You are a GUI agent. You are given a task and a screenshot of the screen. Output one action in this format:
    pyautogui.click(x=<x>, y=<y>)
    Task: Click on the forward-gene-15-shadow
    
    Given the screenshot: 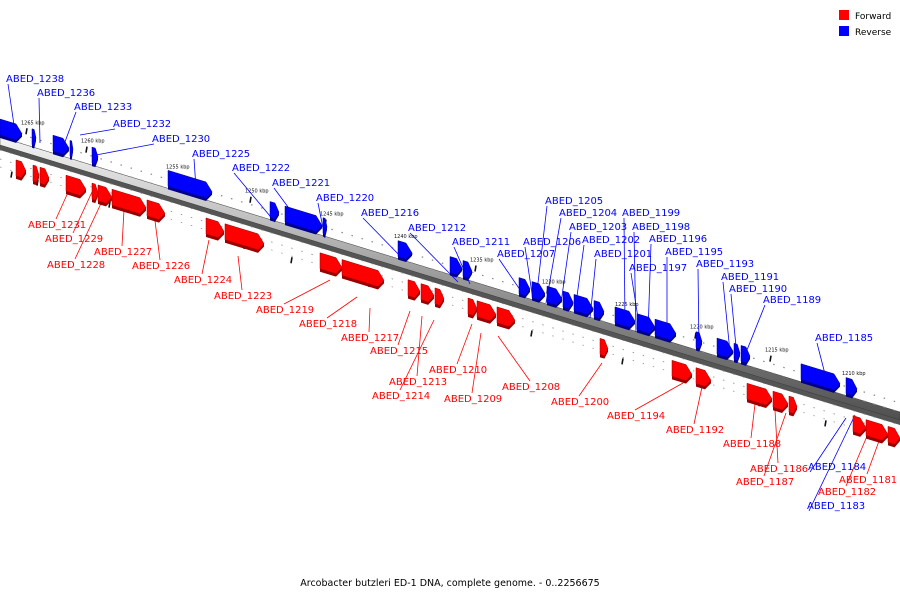 What is the action you would take?
    pyautogui.click(x=472, y=313)
    